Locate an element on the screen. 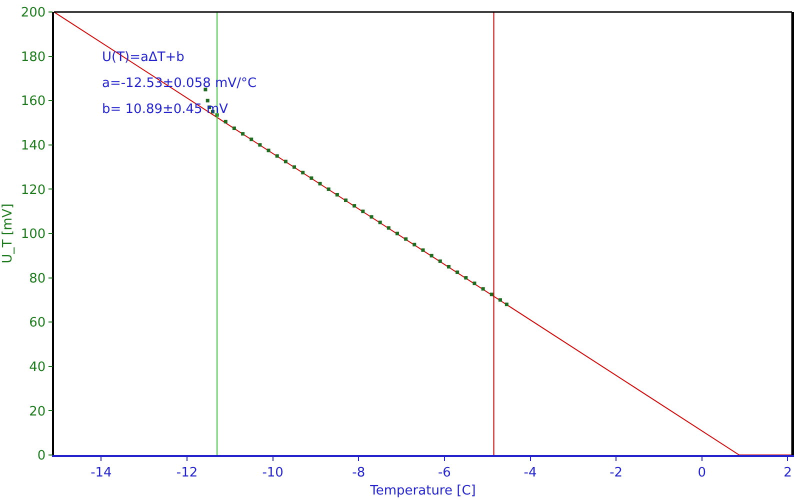 This screenshot has width=800, height=504. y-tick-label: 200 is located at coordinates (33, 13).